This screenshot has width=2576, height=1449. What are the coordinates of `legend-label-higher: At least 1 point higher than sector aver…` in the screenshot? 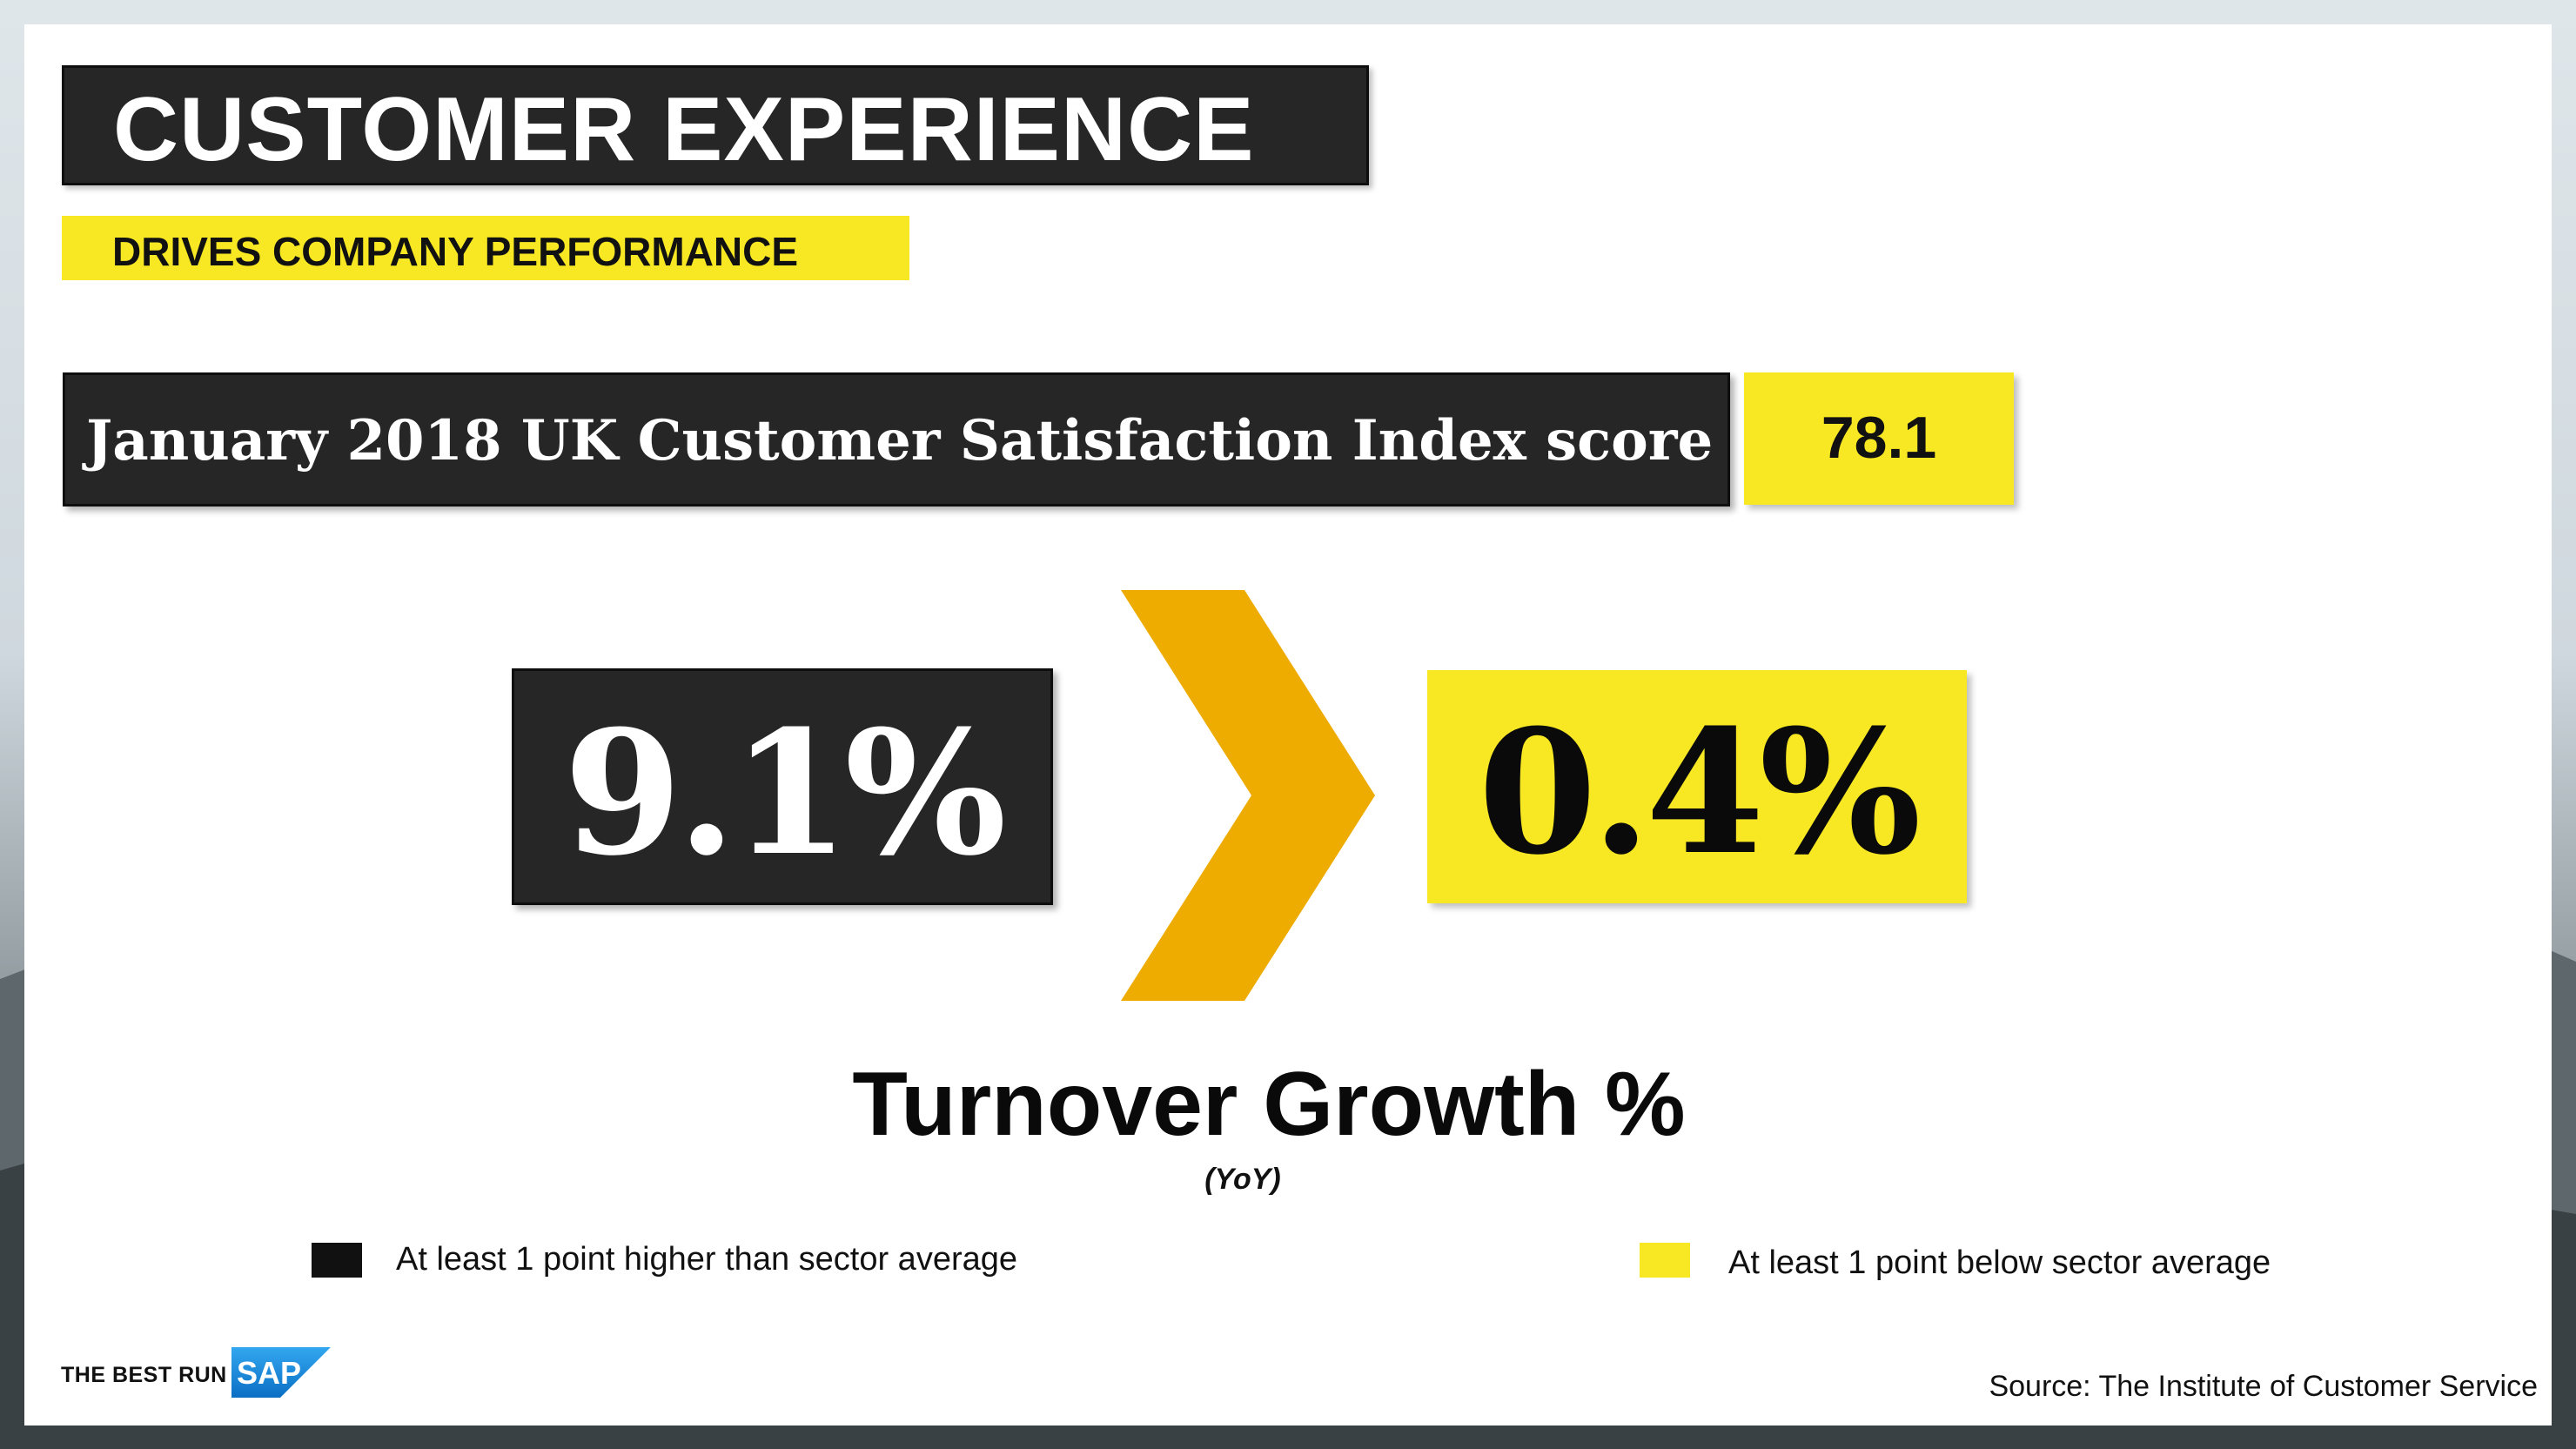 It's located at (707, 1259).